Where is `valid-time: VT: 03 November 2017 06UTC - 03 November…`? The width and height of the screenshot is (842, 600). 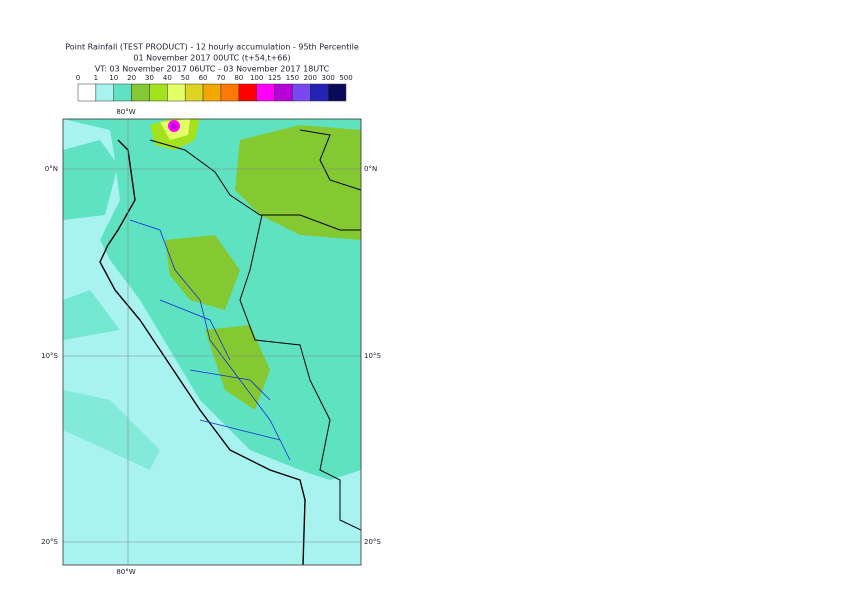
valid-time: VT: 03 November 2017 06UTC - 03 November… is located at coordinates (212, 69).